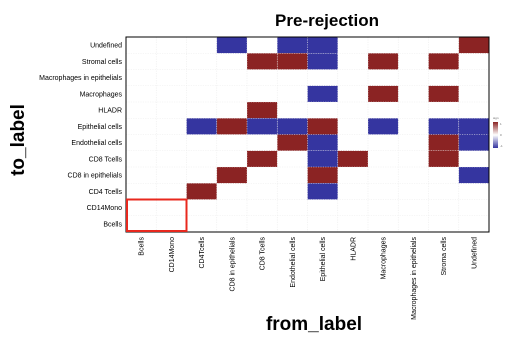 The image size is (509, 340). Describe the element at coordinates (501, 146) in the screenshot. I see `legend-tick-low: -1` at that location.